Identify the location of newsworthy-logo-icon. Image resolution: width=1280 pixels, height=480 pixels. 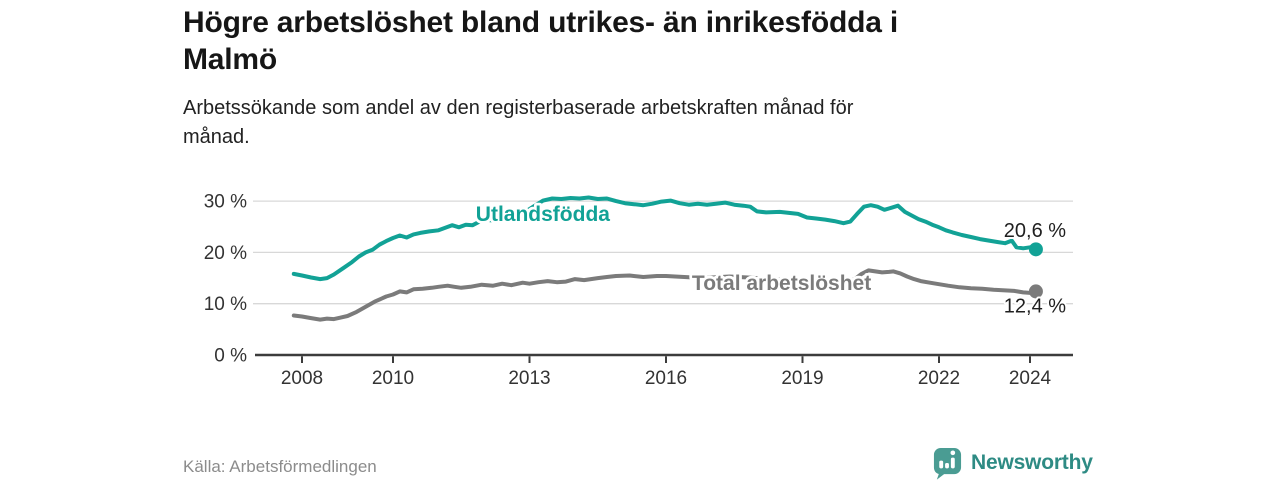
(947, 463).